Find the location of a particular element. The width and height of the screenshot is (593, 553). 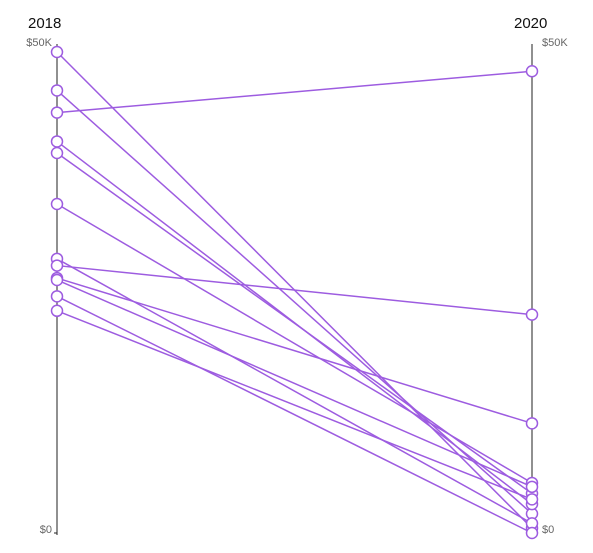

column-header: 2020 is located at coordinates (530, 23).